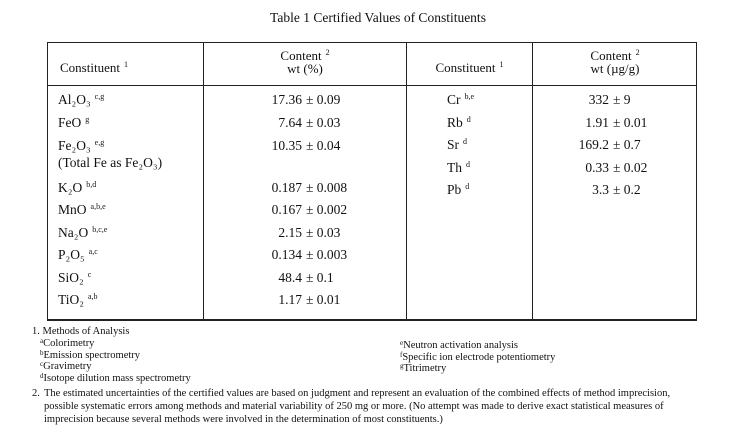 The height and width of the screenshot is (437, 756). What do you see at coordinates (454, 189) in the screenshot?
I see `element: Pb` at bounding box center [454, 189].